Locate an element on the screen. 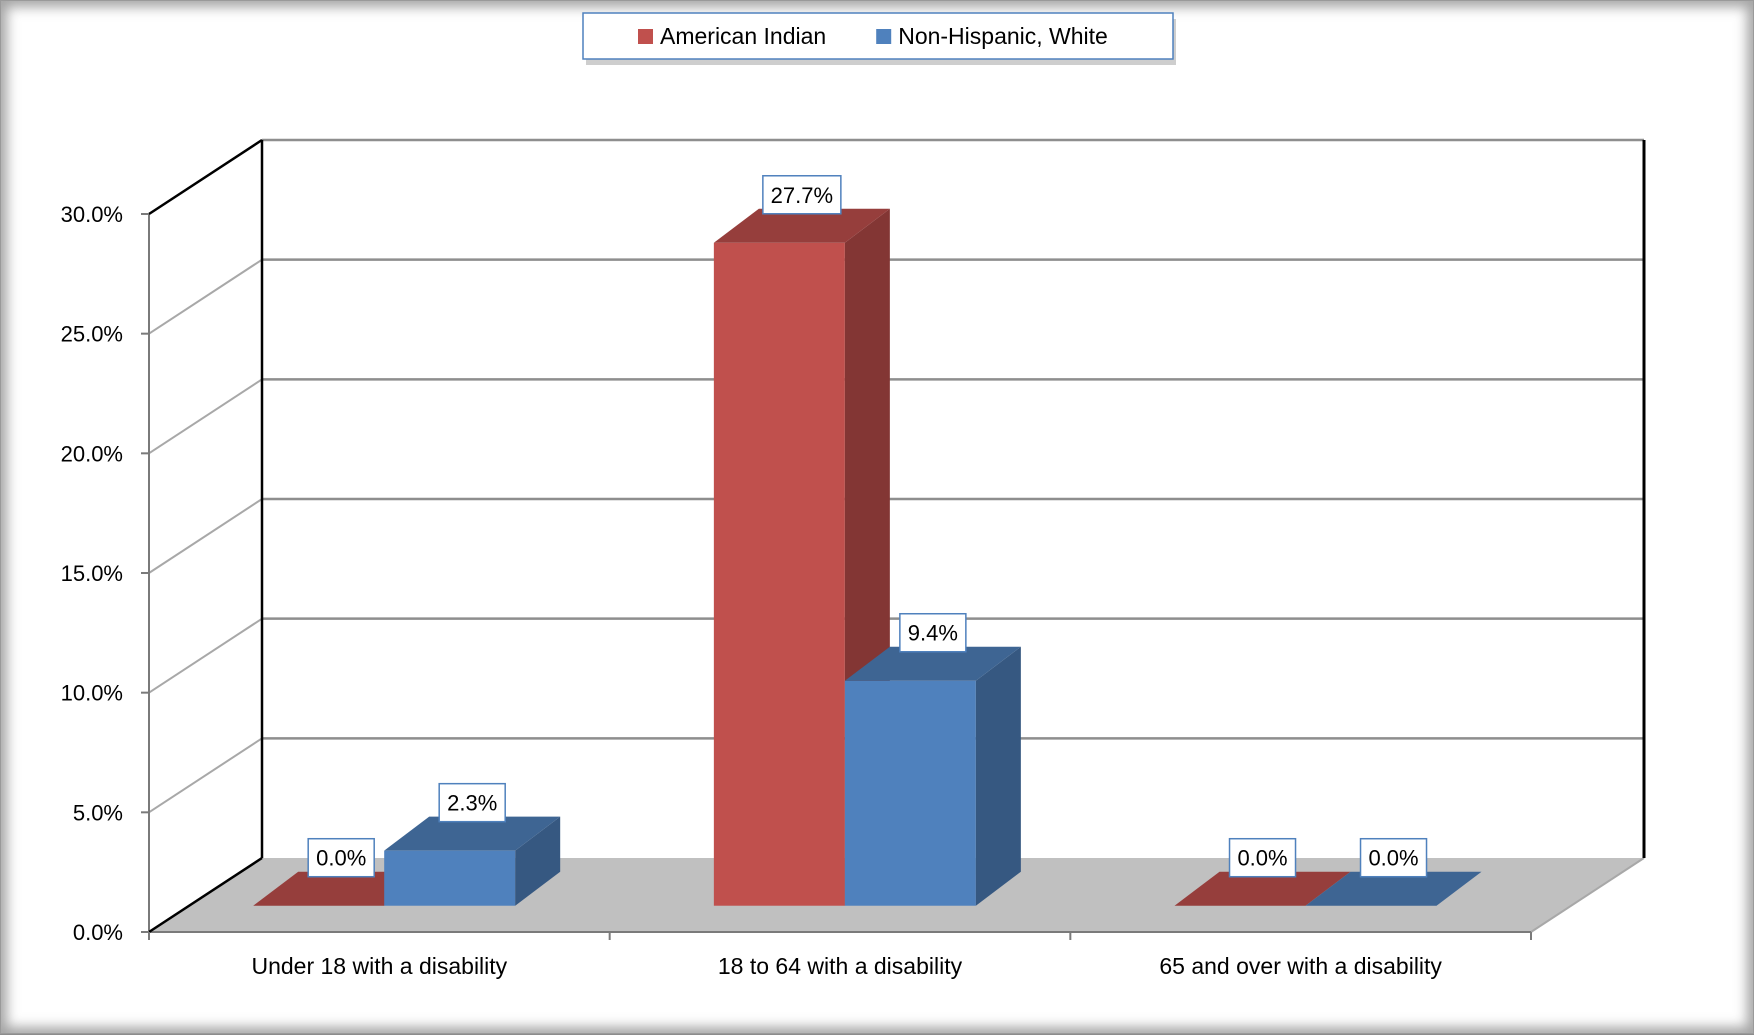  data-label-non-hispanic-white-65-and-over-with-a-disability: 0.0% is located at coordinates (1394, 858).